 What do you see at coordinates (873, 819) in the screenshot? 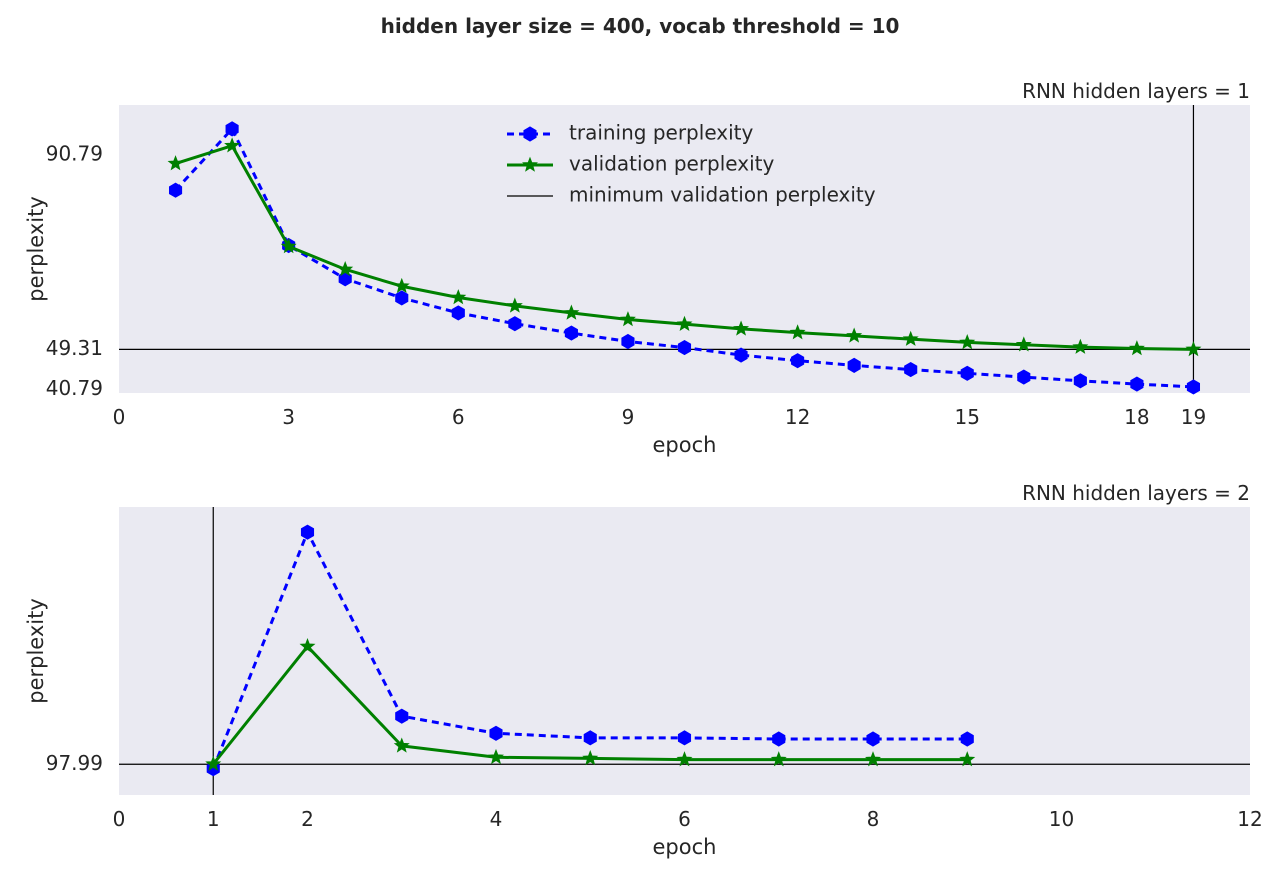
I see `x-tick-label: 8` at bounding box center [873, 819].